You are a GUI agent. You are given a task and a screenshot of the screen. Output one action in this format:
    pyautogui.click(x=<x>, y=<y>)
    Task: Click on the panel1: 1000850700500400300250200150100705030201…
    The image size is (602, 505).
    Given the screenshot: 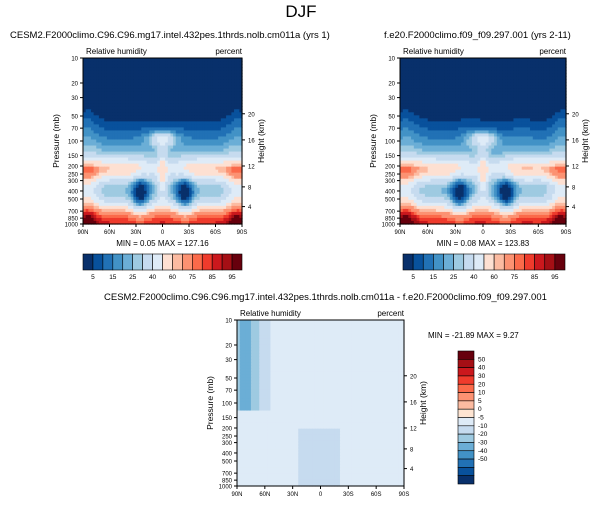 What is the action you would take?
    pyautogui.click(x=158, y=141)
    